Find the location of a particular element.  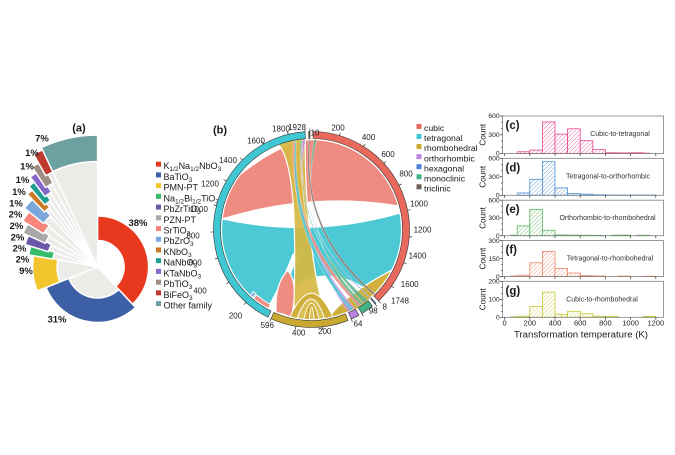

svg-text: 64 is located at coordinates (358, 323).